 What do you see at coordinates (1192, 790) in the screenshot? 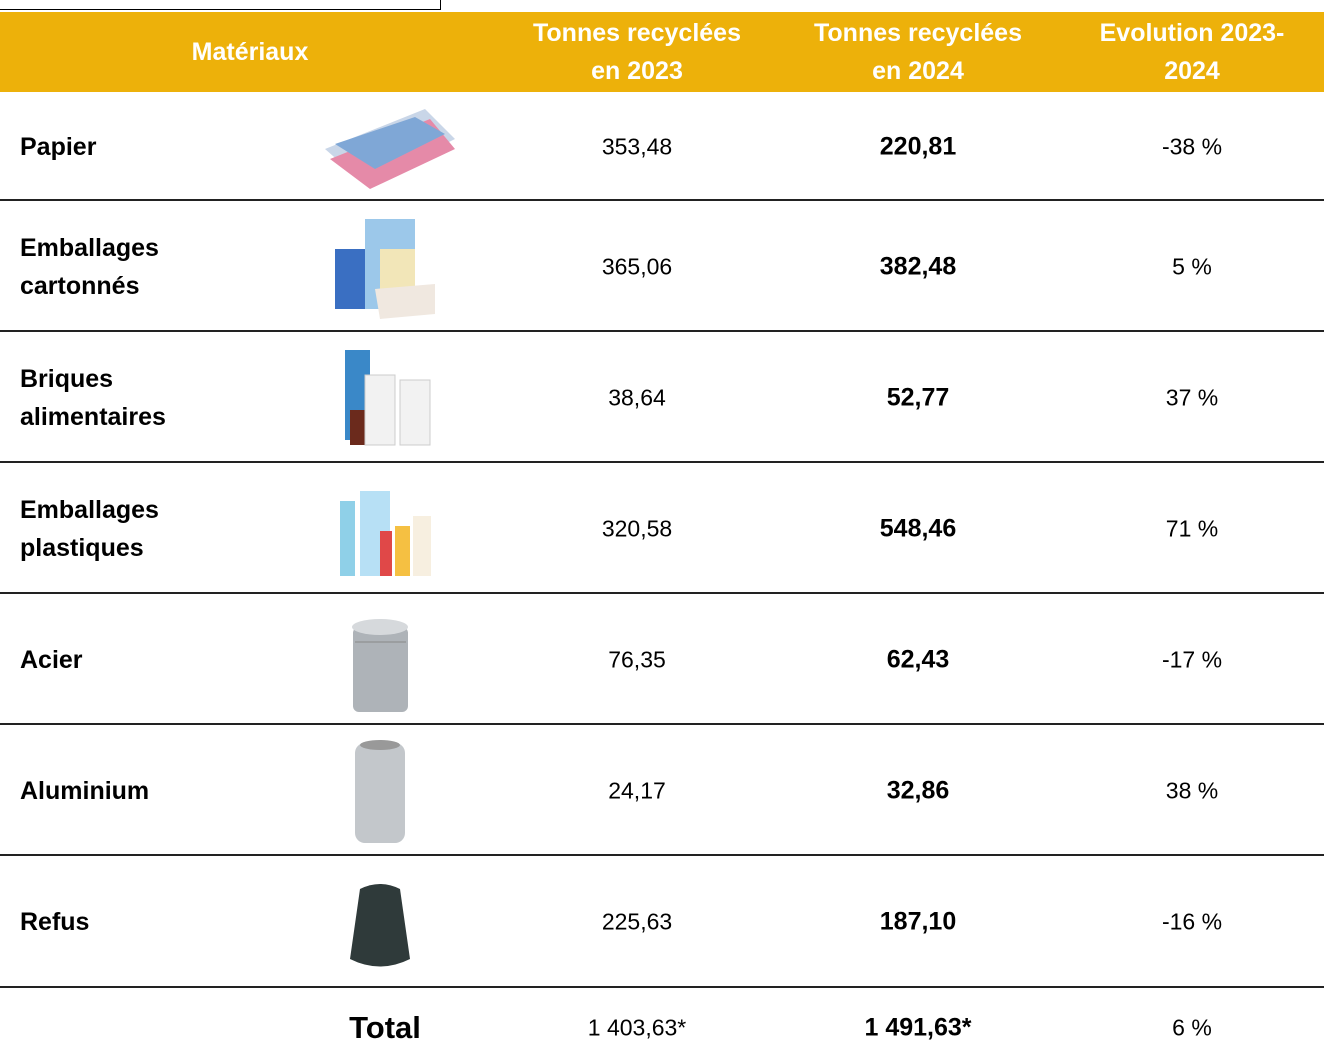
I see `evolution: 38 %` at bounding box center [1192, 790].